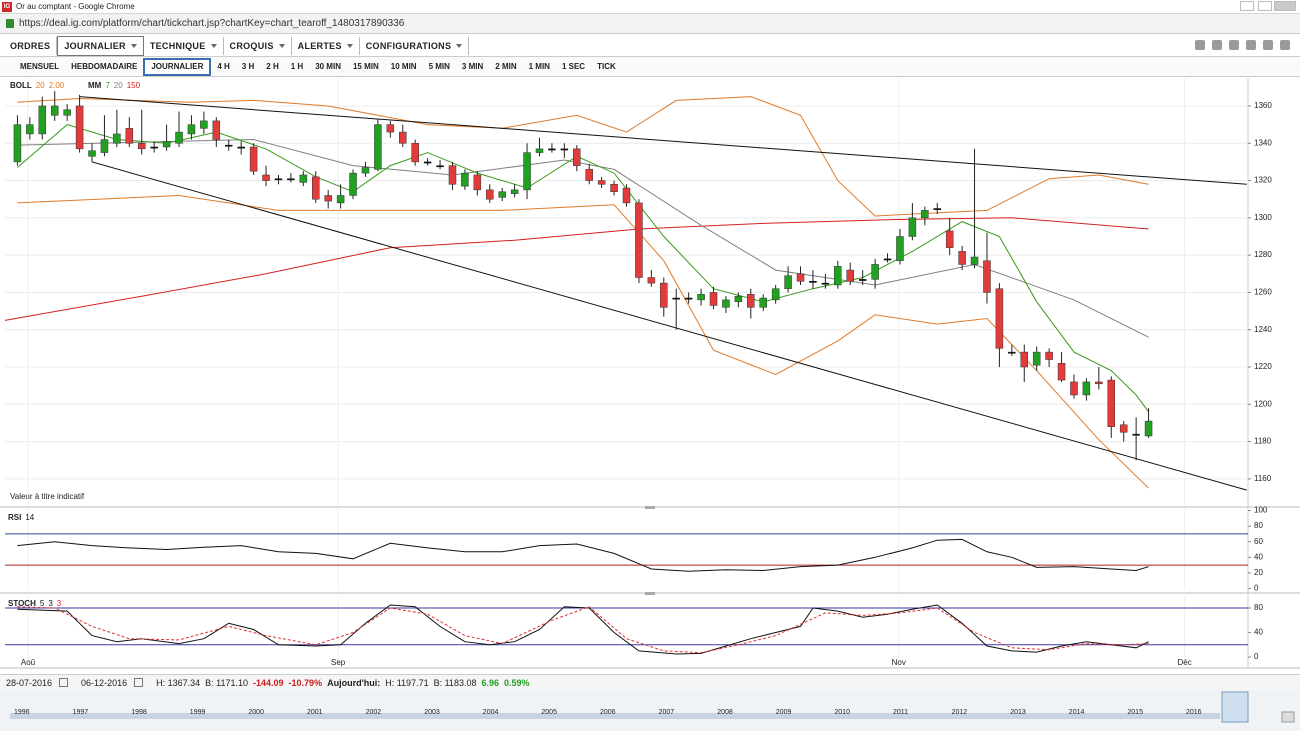  Describe the element at coordinates (539, 66) in the screenshot. I see `timeframe-button: 1 MIN` at that location.